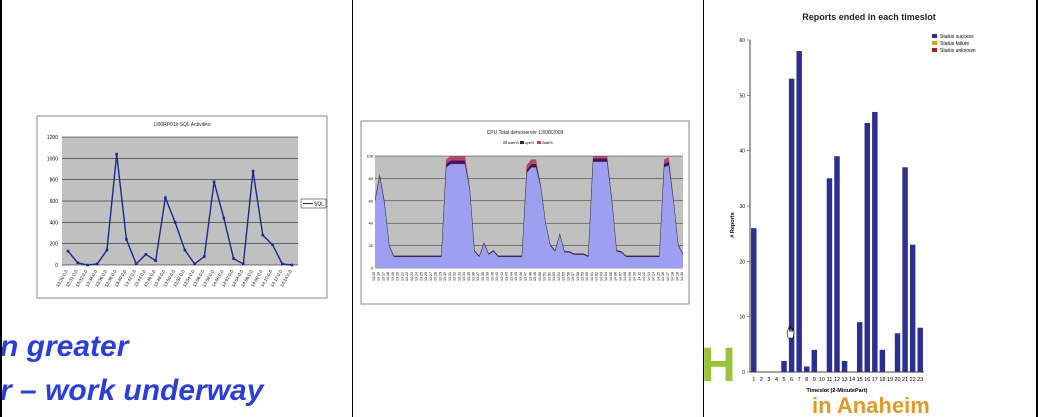  I want to click on y-axis-label: # Reports, so click(733, 224).